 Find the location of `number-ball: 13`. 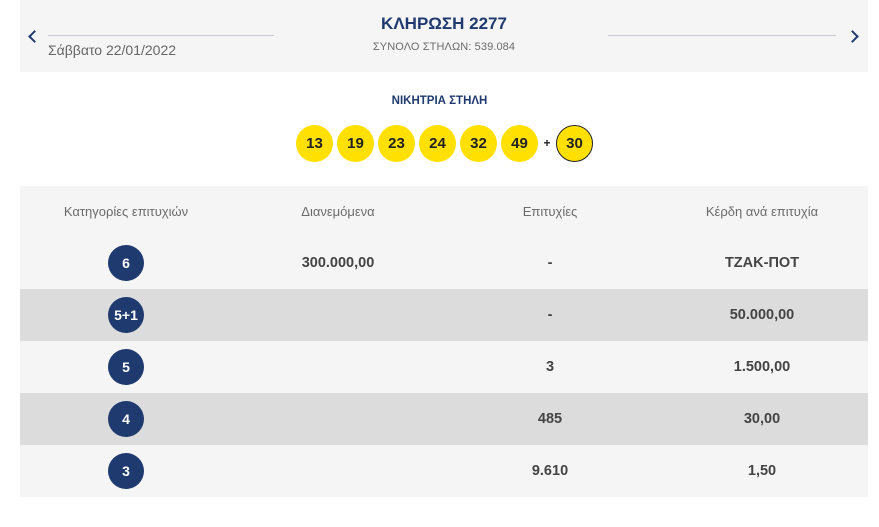

number-ball: 13 is located at coordinates (314, 143).